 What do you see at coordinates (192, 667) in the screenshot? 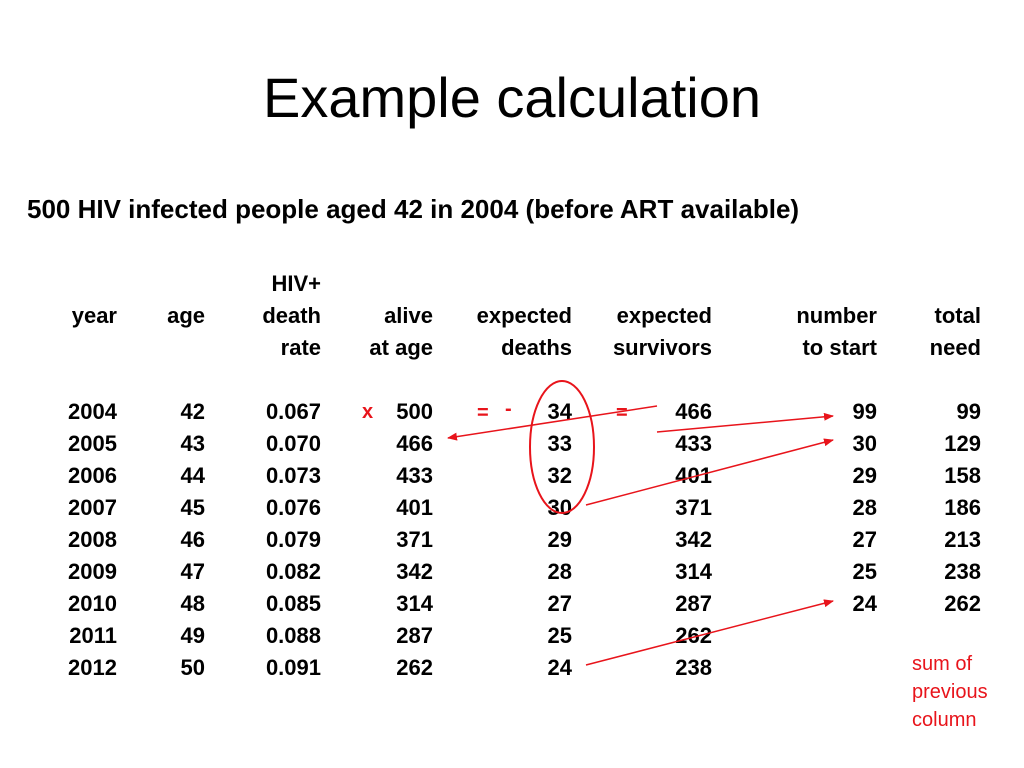
I see `cell-age: 50` at bounding box center [192, 667].